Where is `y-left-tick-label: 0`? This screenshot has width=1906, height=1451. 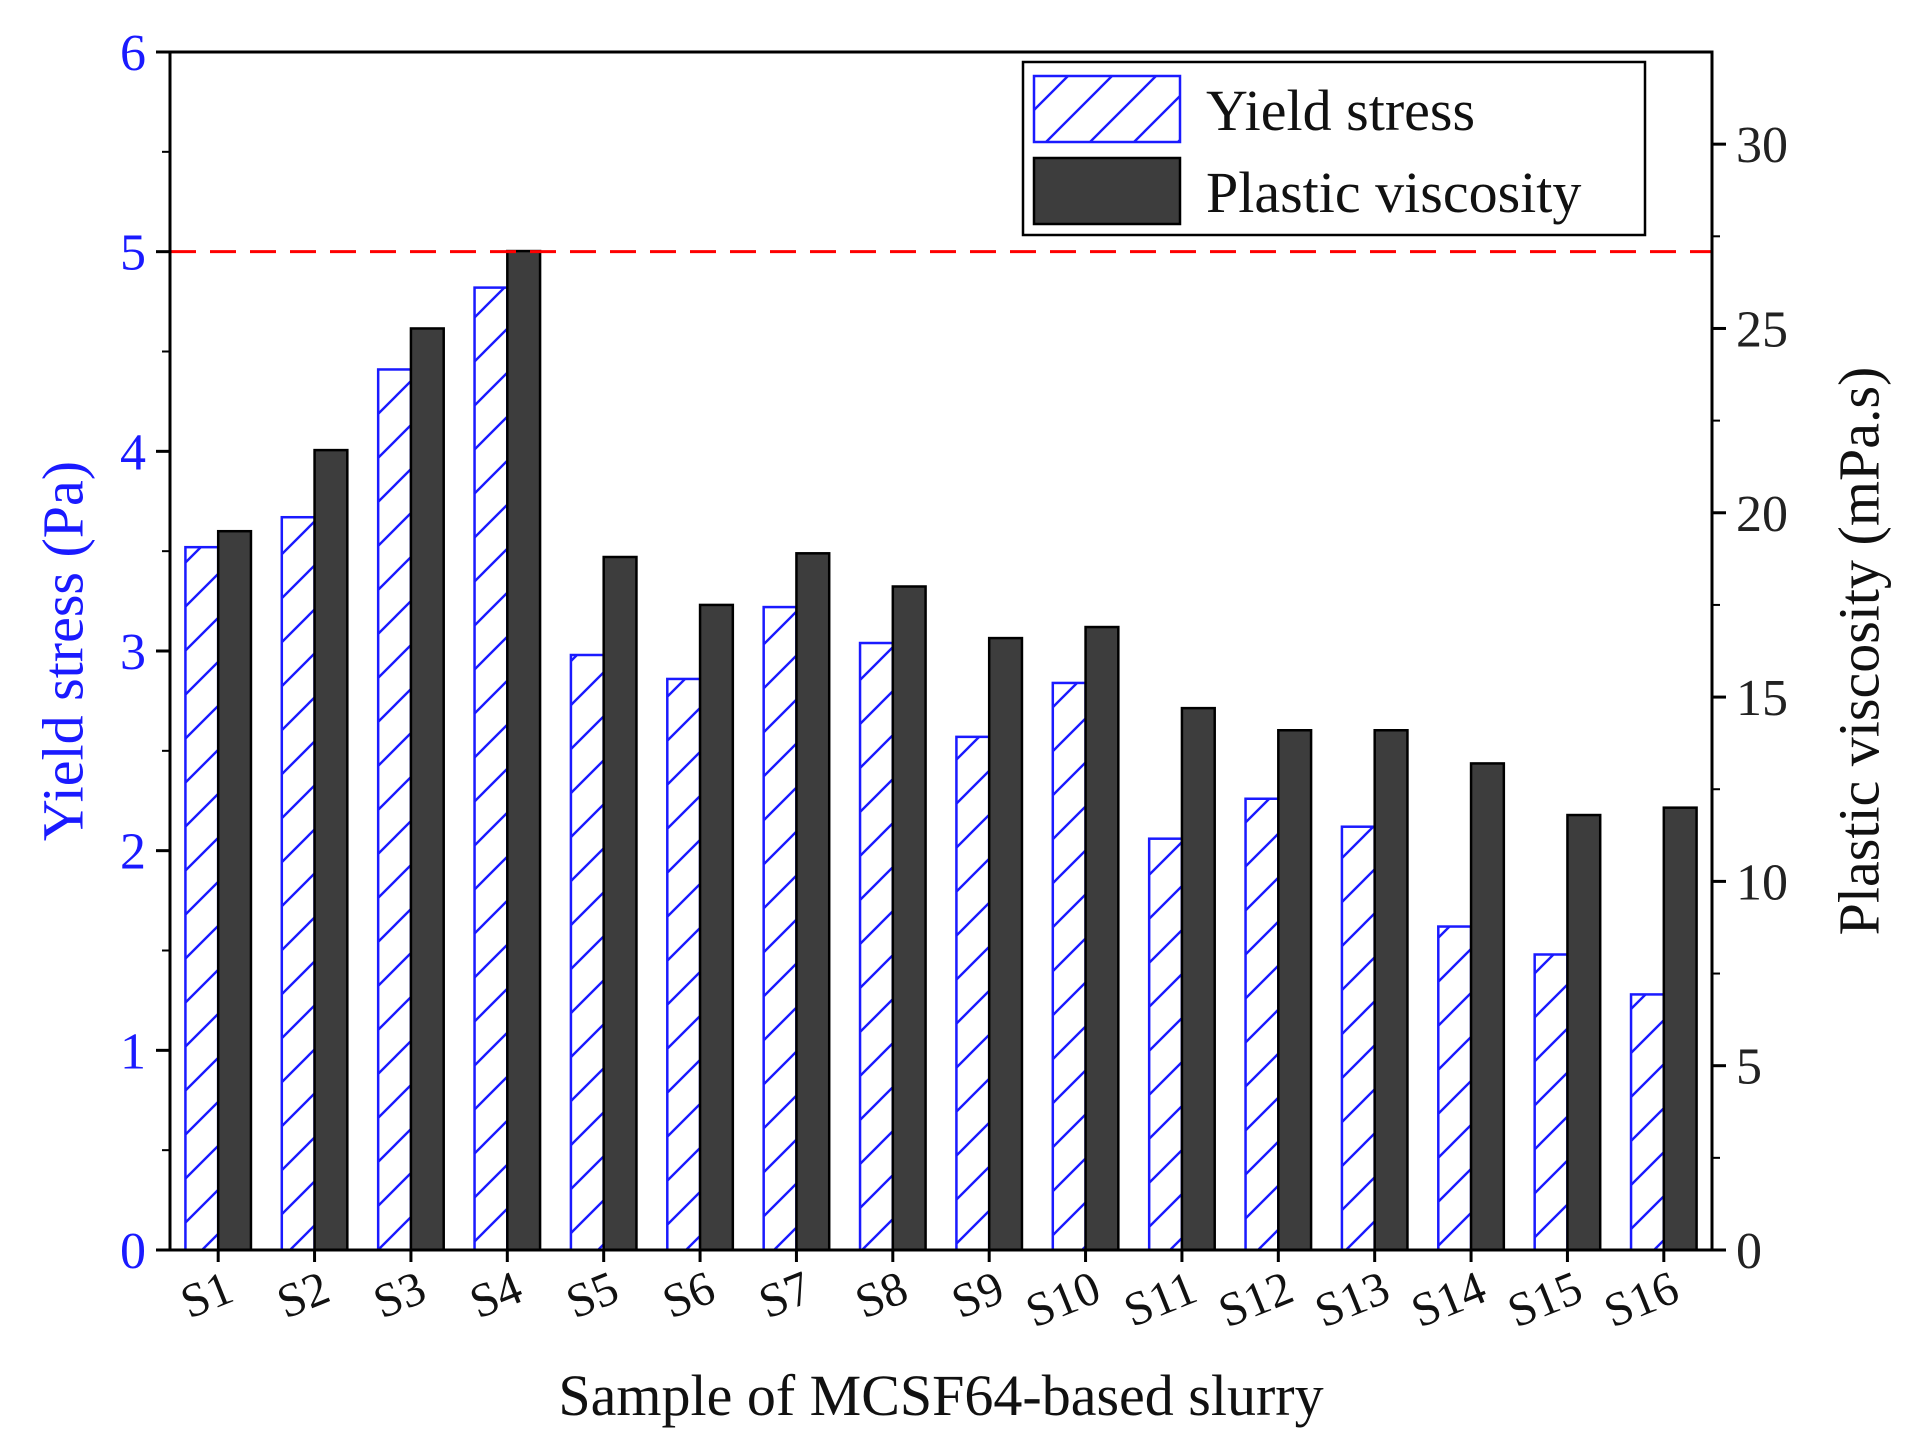
y-left-tick-label: 0 is located at coordinates (133, 1251).